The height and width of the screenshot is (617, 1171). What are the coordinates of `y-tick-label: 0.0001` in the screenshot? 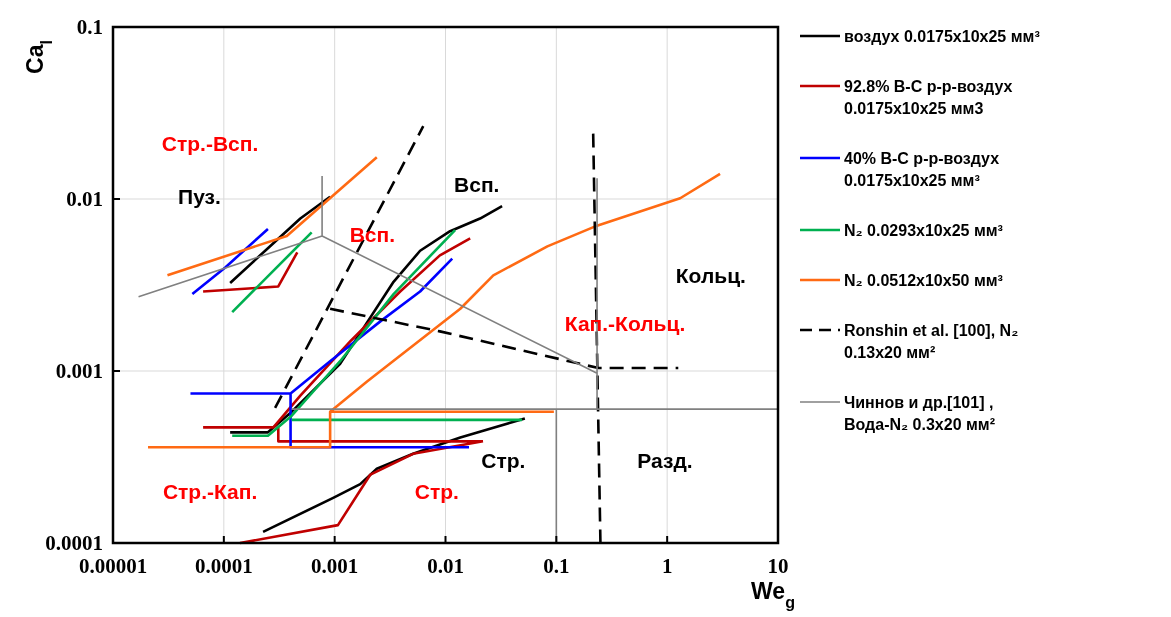 It's located at (74, 543).